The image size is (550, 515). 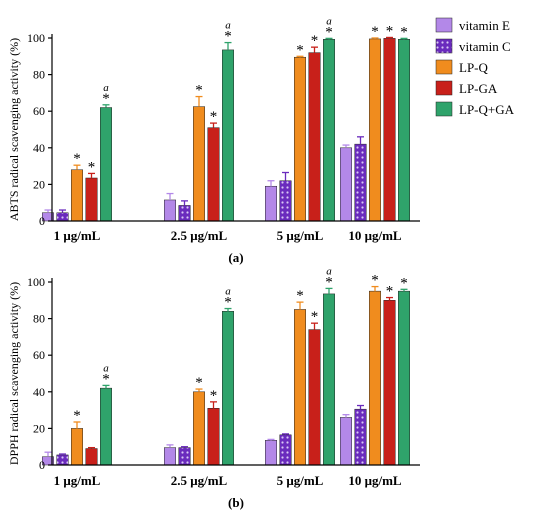 I want to click on legend-item-4: LP-Q+GA, so click(x=475, y=109).